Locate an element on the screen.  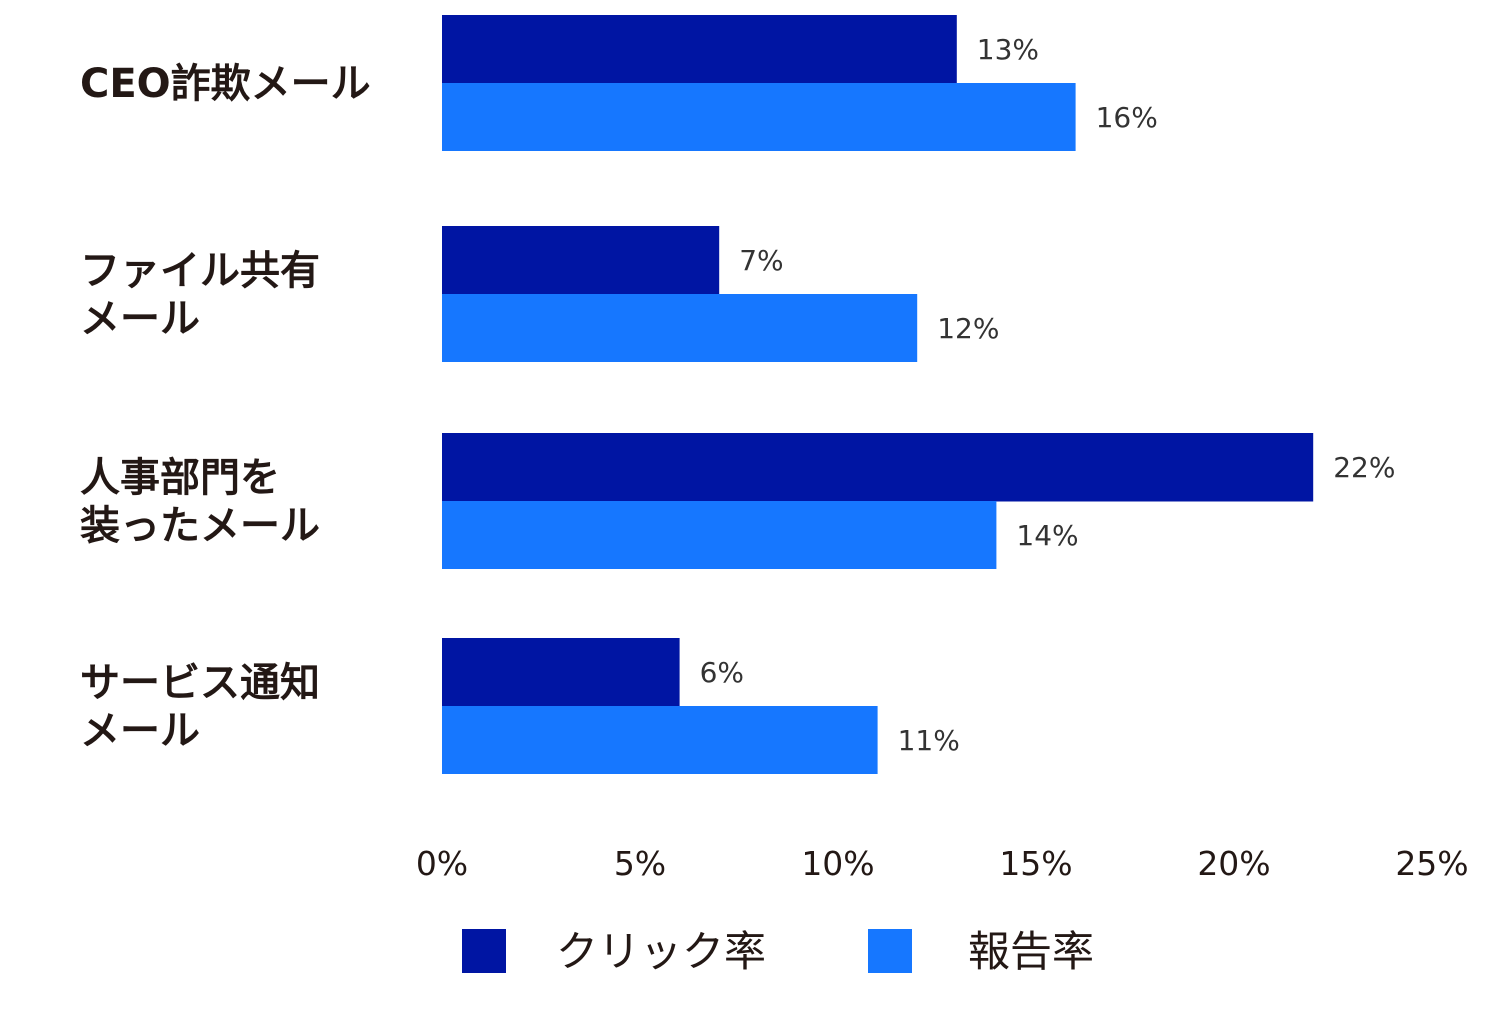
x-axis-tick-labels: 0% 5% 10% 15% 20% 25% is located at coordinates (942, 863).